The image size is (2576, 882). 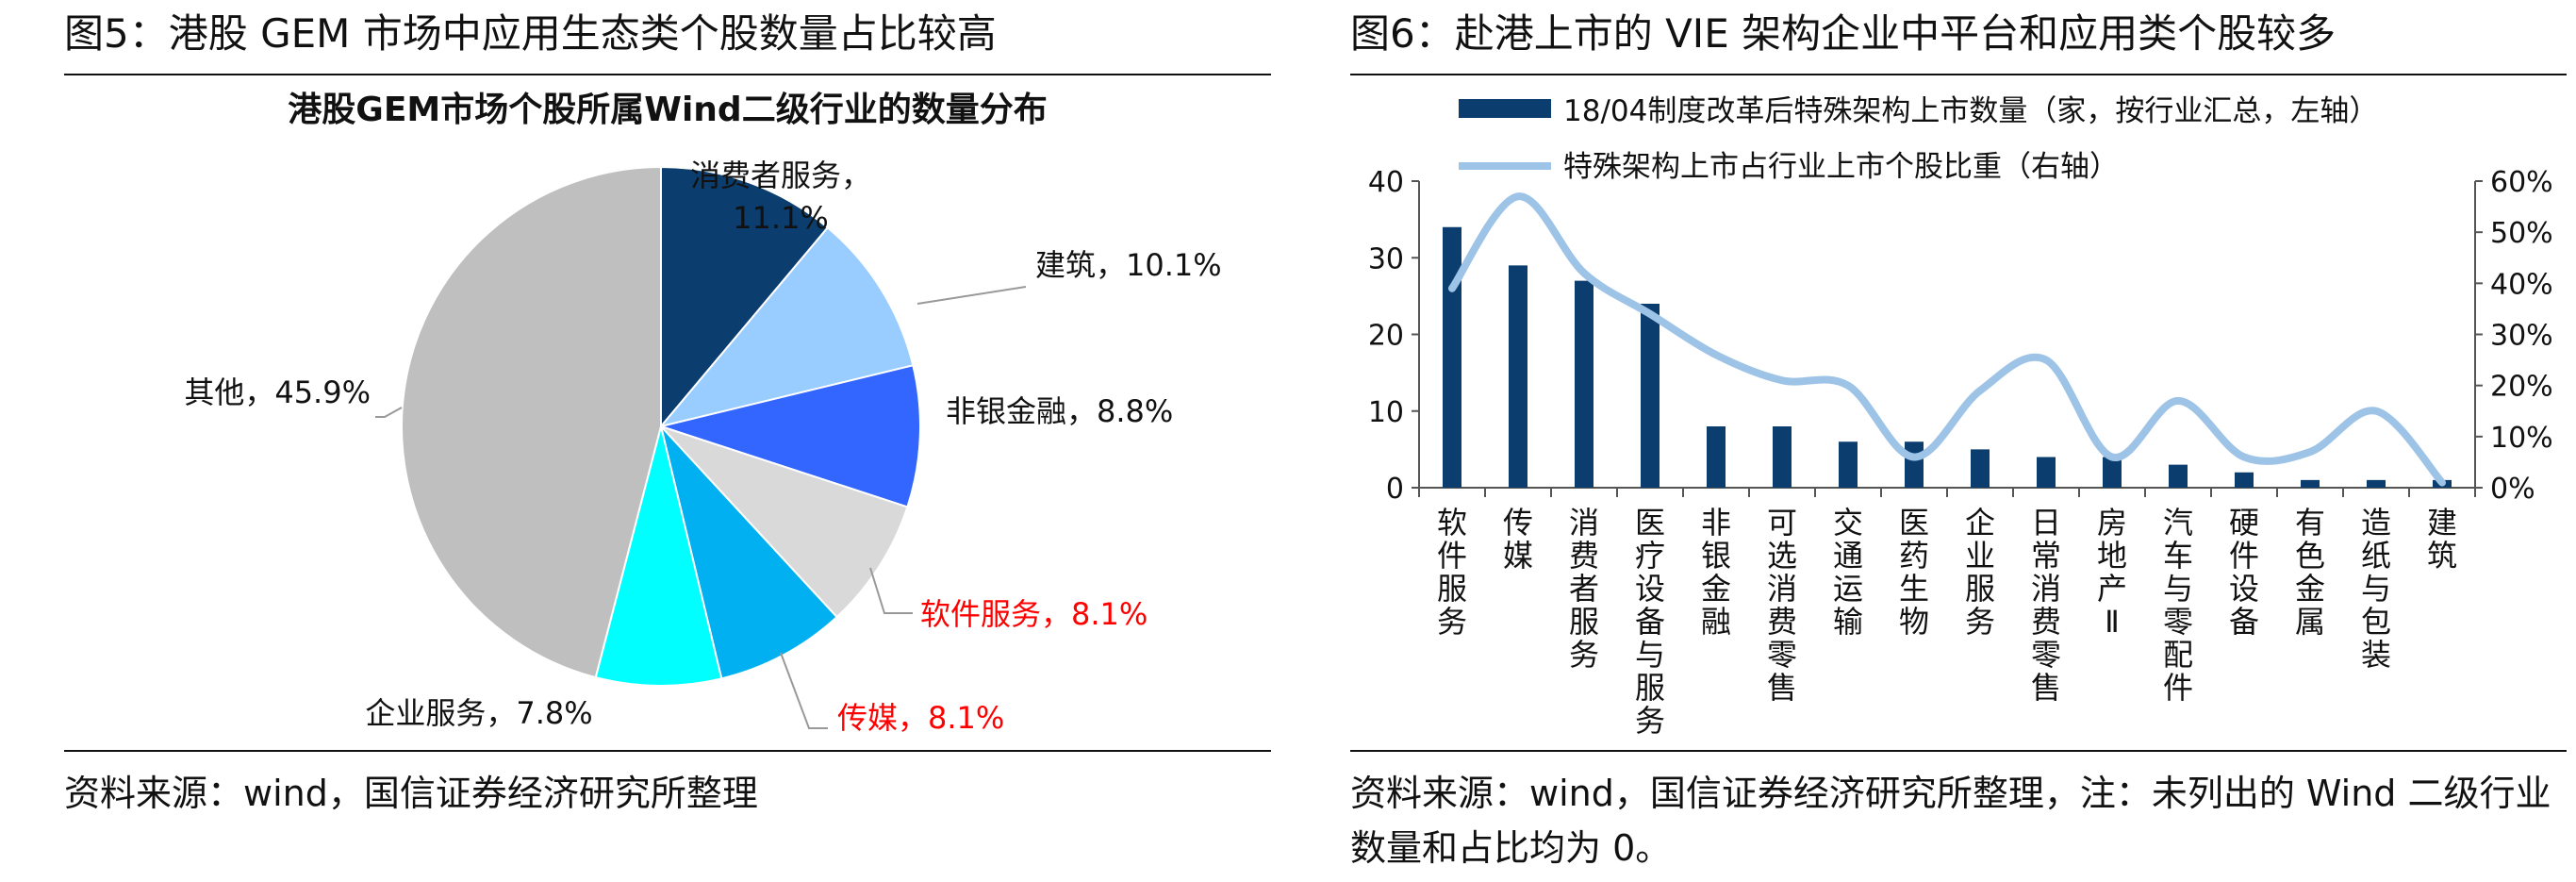 I want to click on x-tick-label: 传媒, so click(x=1518, y=540).